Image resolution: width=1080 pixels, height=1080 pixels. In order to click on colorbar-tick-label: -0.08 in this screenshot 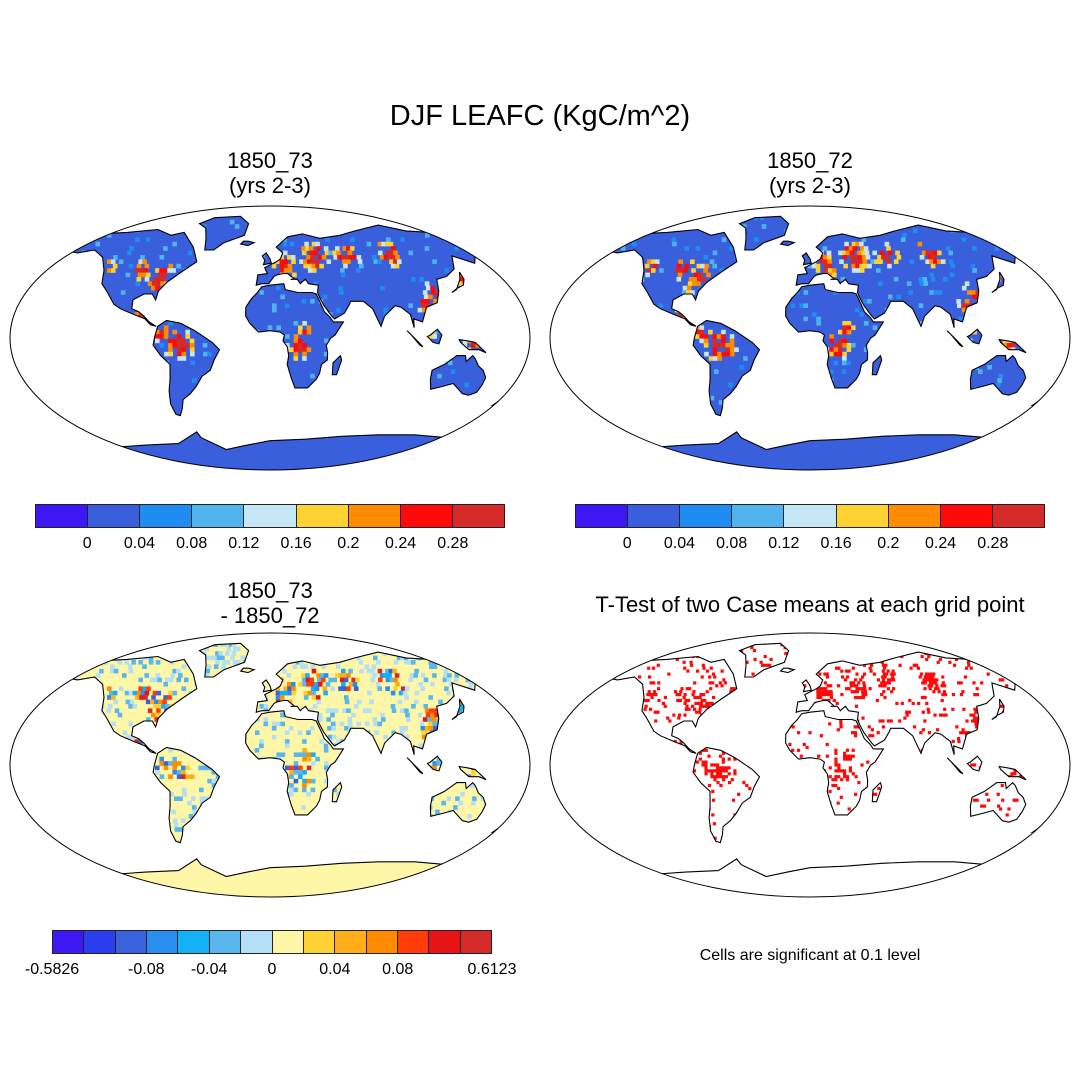, I will do `click(146, 969)`.